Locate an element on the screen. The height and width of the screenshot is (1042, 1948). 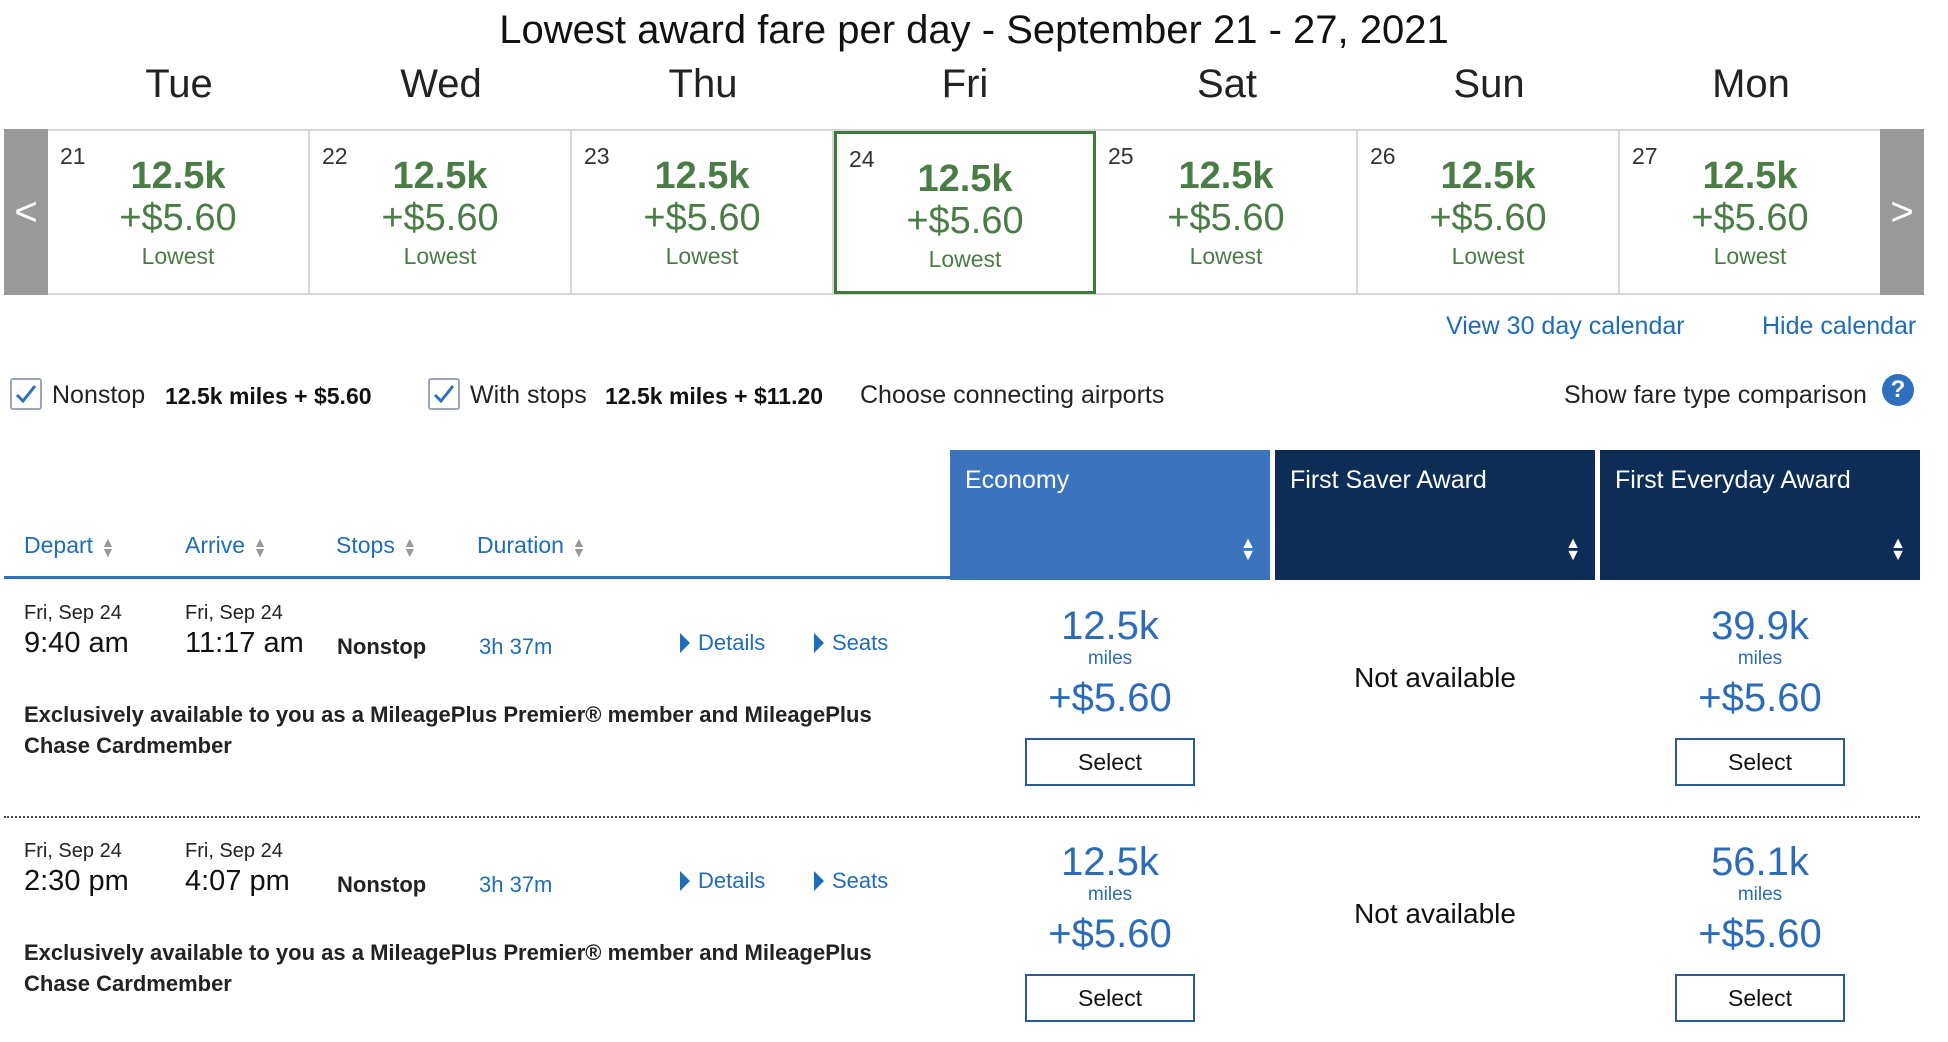
calendar-day-cell: 23 12.5k +$5.60 Lowest is located at coordinates (703, 212).